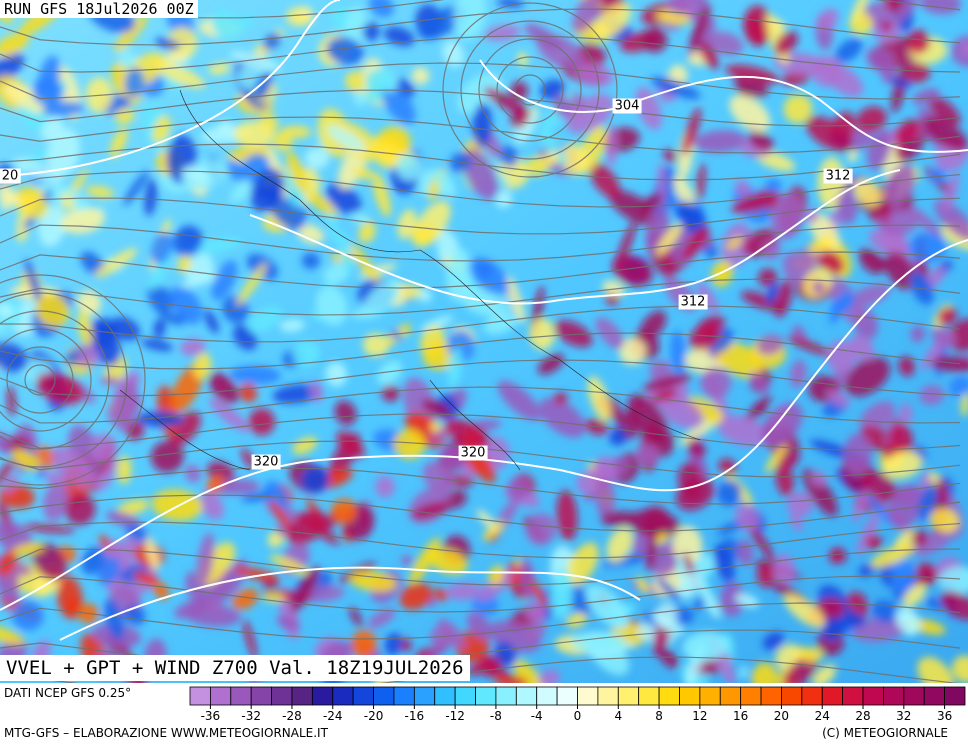  Describe the element at coordinates (693, 302) in the screenshot. I see `contour-label: 312` at that location.